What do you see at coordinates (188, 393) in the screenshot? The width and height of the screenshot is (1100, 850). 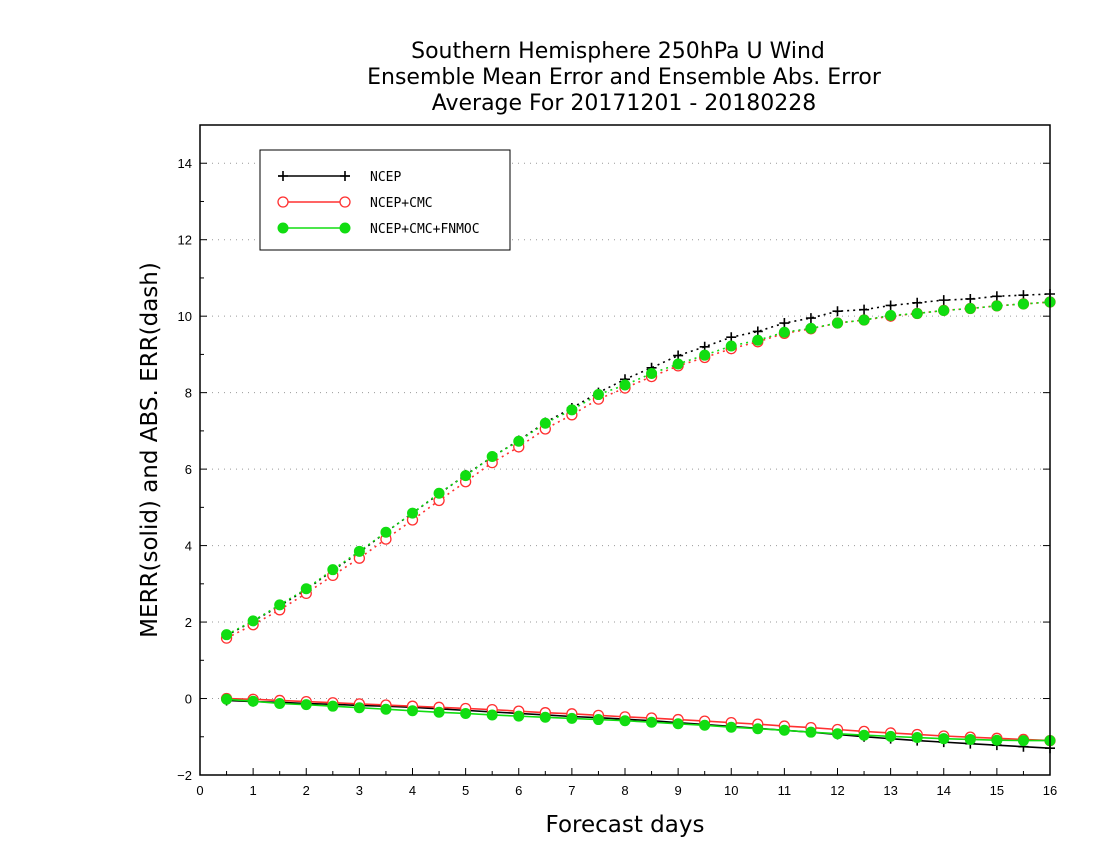 I see `y-tick-label: 8` at bounding box center [188, 393].